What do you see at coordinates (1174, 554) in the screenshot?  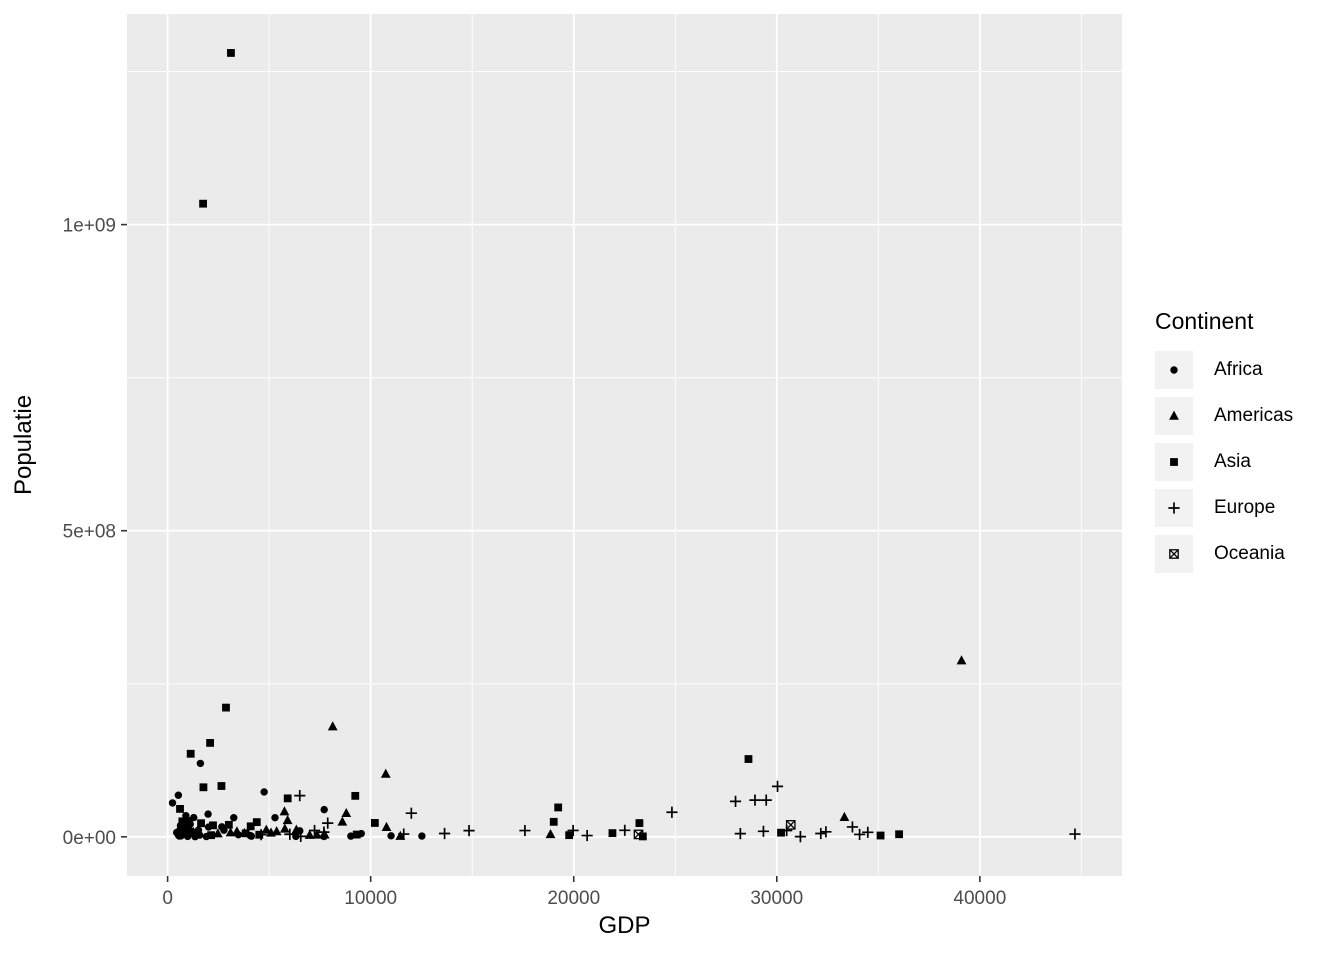 I see `square-cross-icon` at bounding box center [1174, 554].